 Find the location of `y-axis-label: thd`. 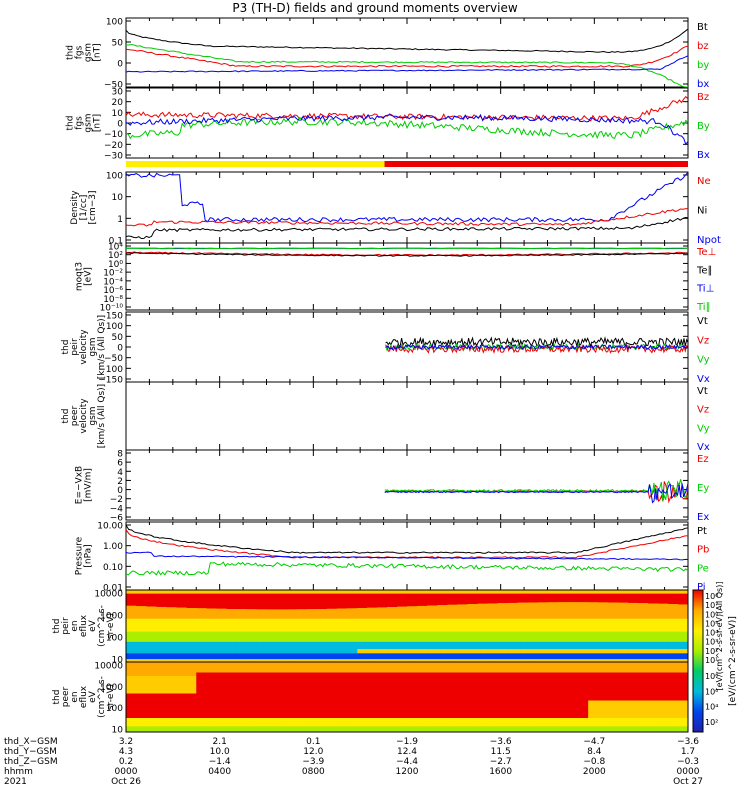

y-axis-label: thd is located at coordinates (66, 347).